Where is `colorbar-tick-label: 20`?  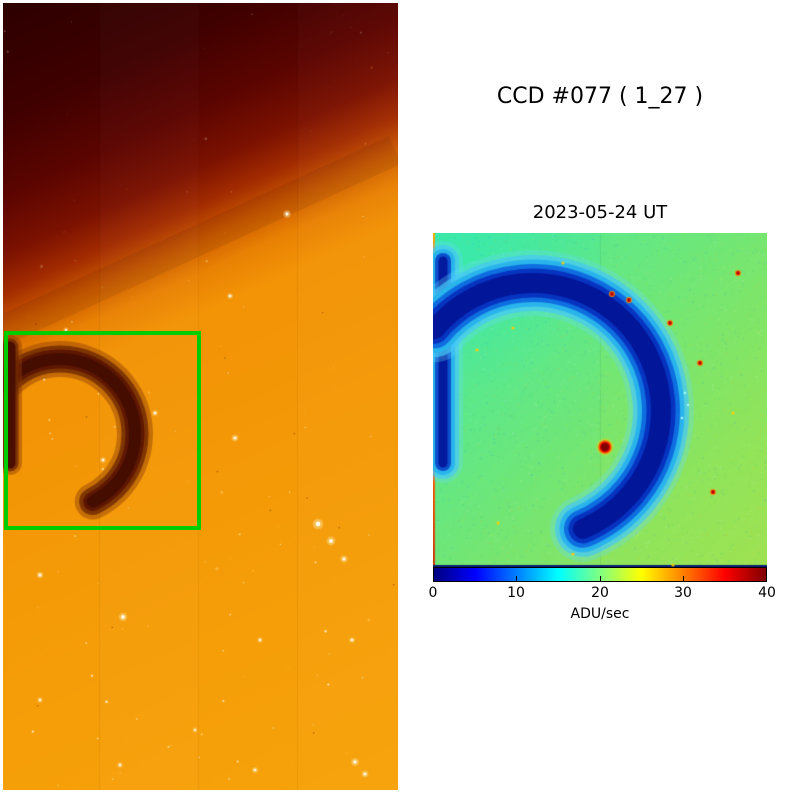 colorbar-tick-label: 20 is located at coordinates (600, 593).